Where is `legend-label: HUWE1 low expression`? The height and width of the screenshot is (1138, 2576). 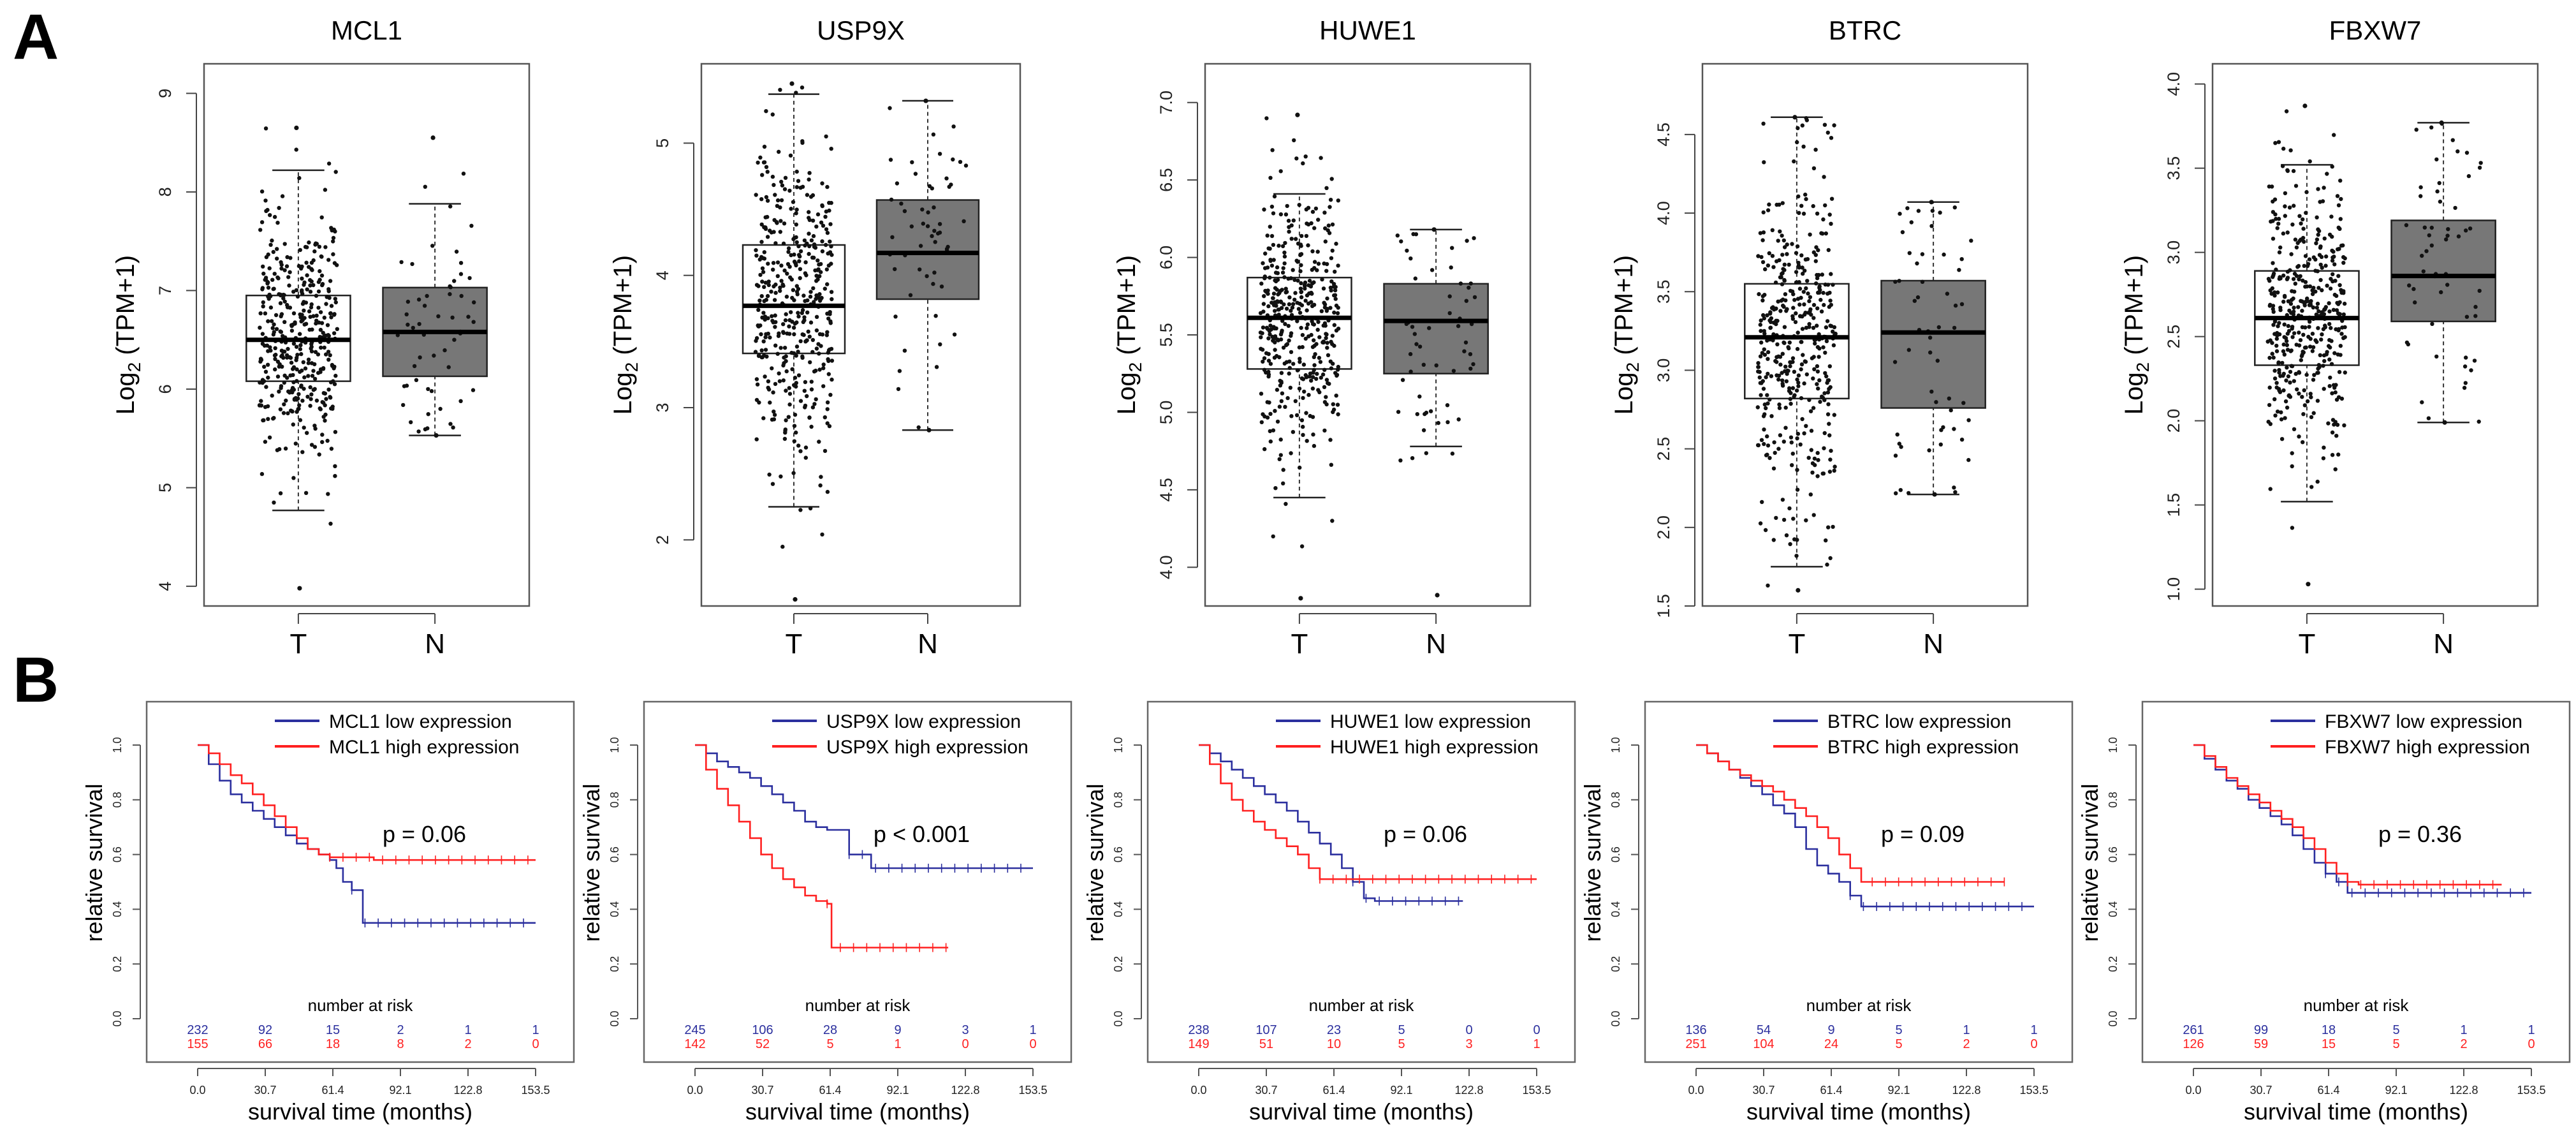 legend-label: HUWE1 low expression is located at coordinates (1430, 721).